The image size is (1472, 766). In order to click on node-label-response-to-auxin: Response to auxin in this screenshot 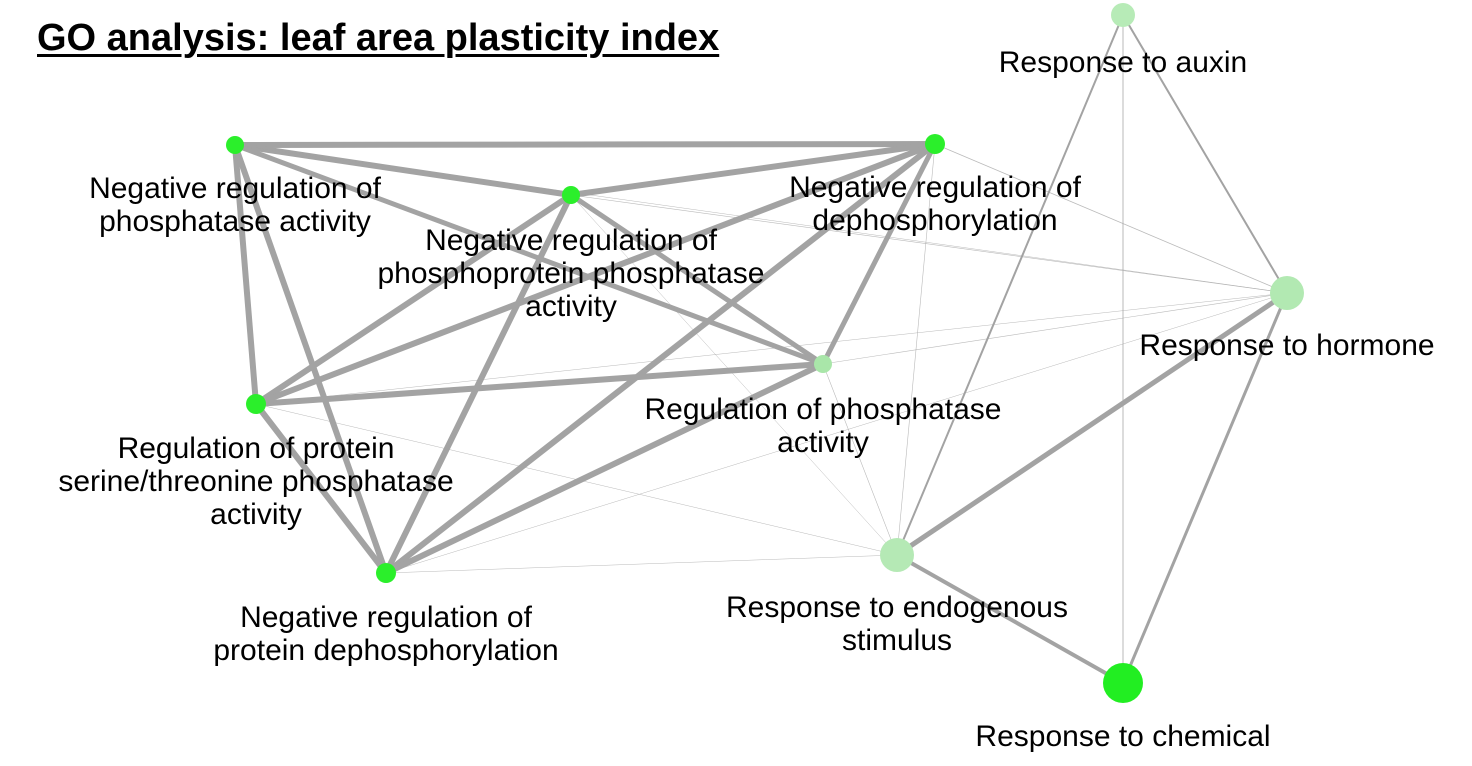, I will do `click(1123, 62)`.